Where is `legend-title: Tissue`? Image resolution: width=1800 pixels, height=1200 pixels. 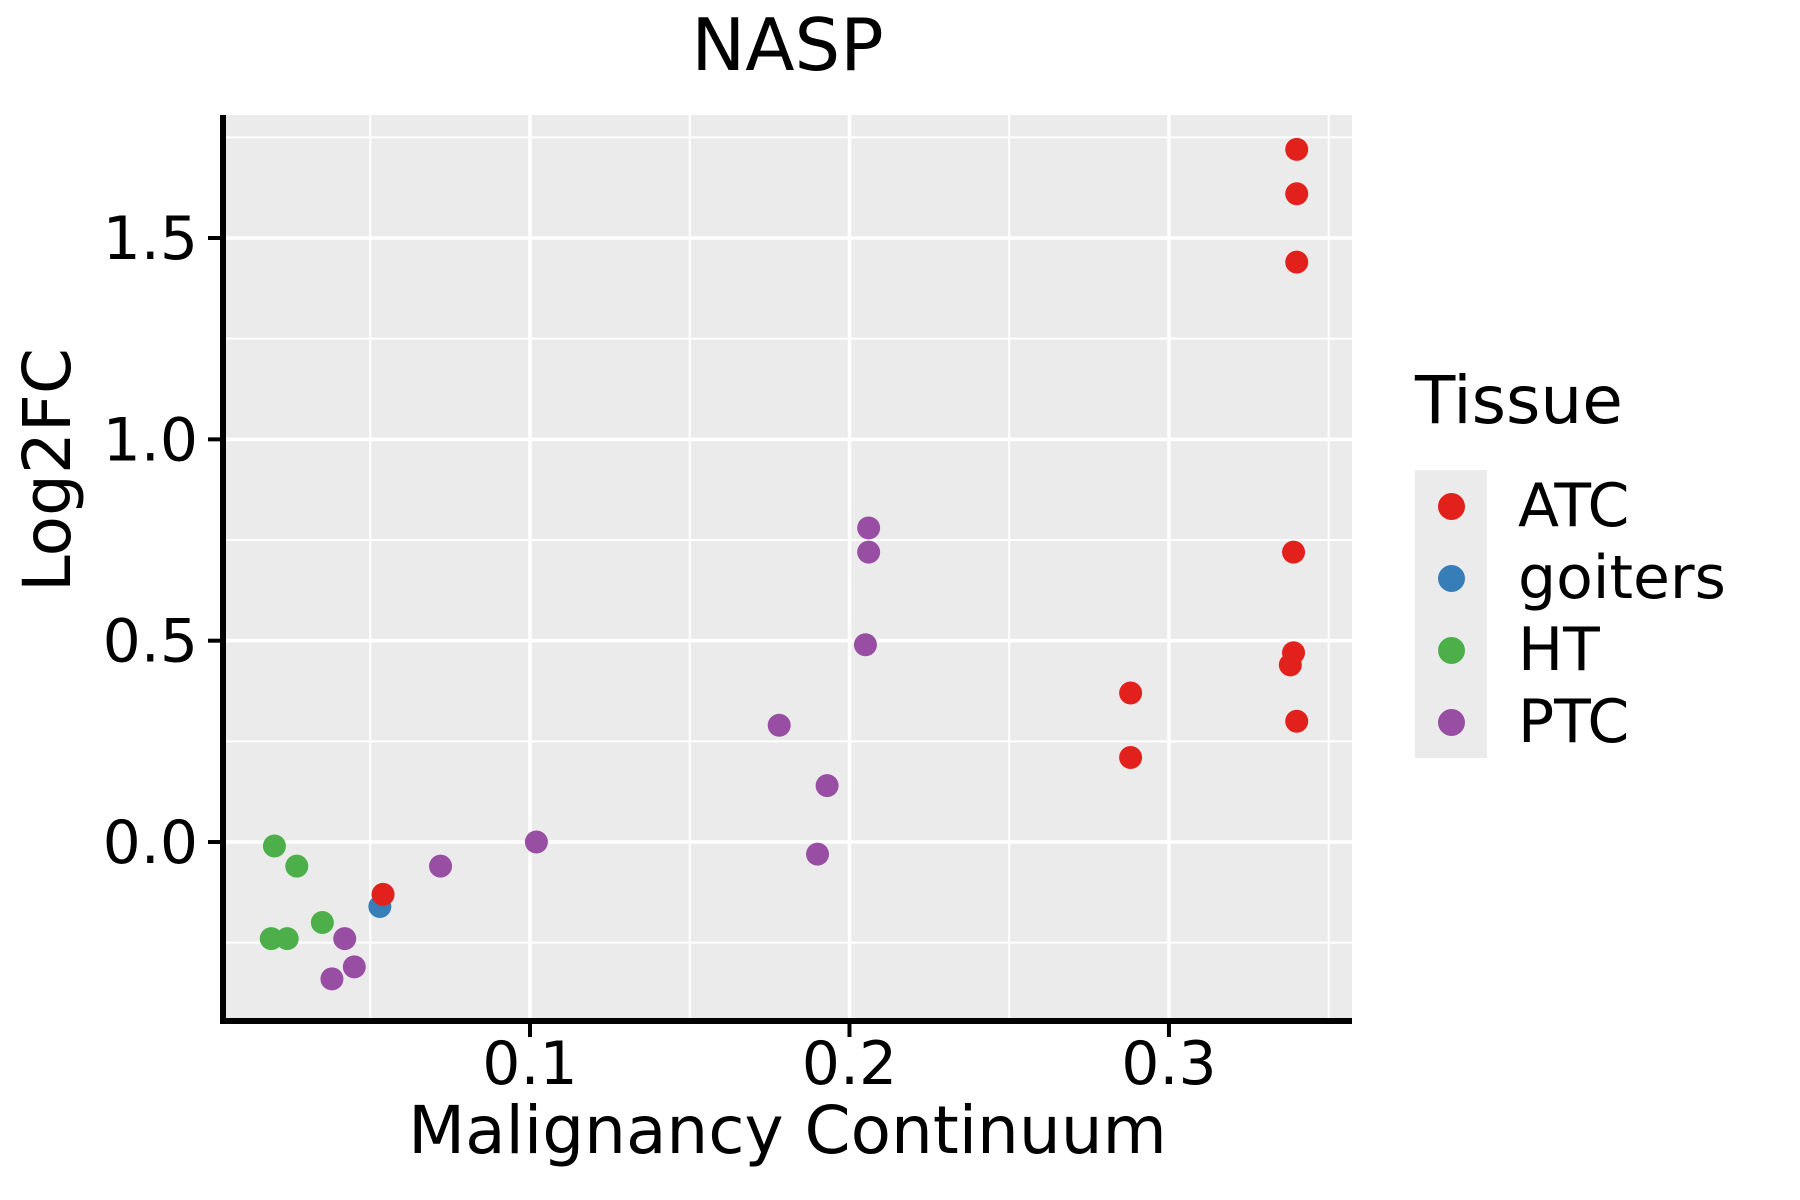 legend-title: Tissue is located at coordinates (1519, 400).